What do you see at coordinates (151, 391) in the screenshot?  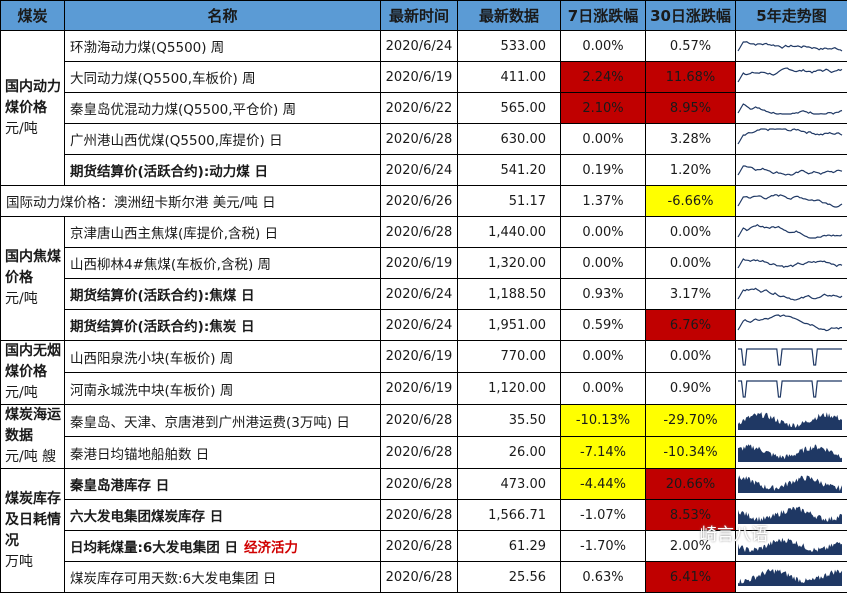 I see `row-name: 河南永城洗中块(车板价) 周` at bounding box center [151, 391].